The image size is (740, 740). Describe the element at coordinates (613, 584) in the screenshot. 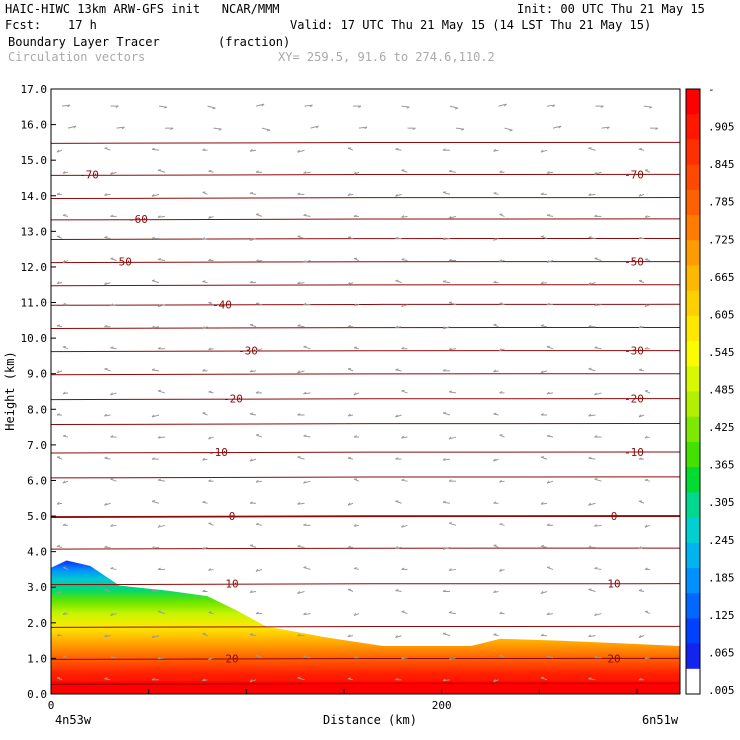

I see `isotherm-label: 10` at that location.